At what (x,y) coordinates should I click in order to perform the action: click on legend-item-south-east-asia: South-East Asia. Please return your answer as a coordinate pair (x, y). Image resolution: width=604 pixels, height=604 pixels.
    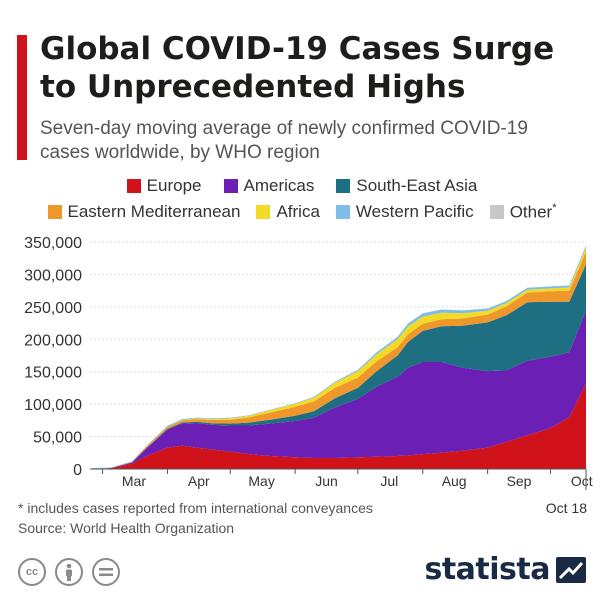
    Looking at the image, I should click on (406, 186).